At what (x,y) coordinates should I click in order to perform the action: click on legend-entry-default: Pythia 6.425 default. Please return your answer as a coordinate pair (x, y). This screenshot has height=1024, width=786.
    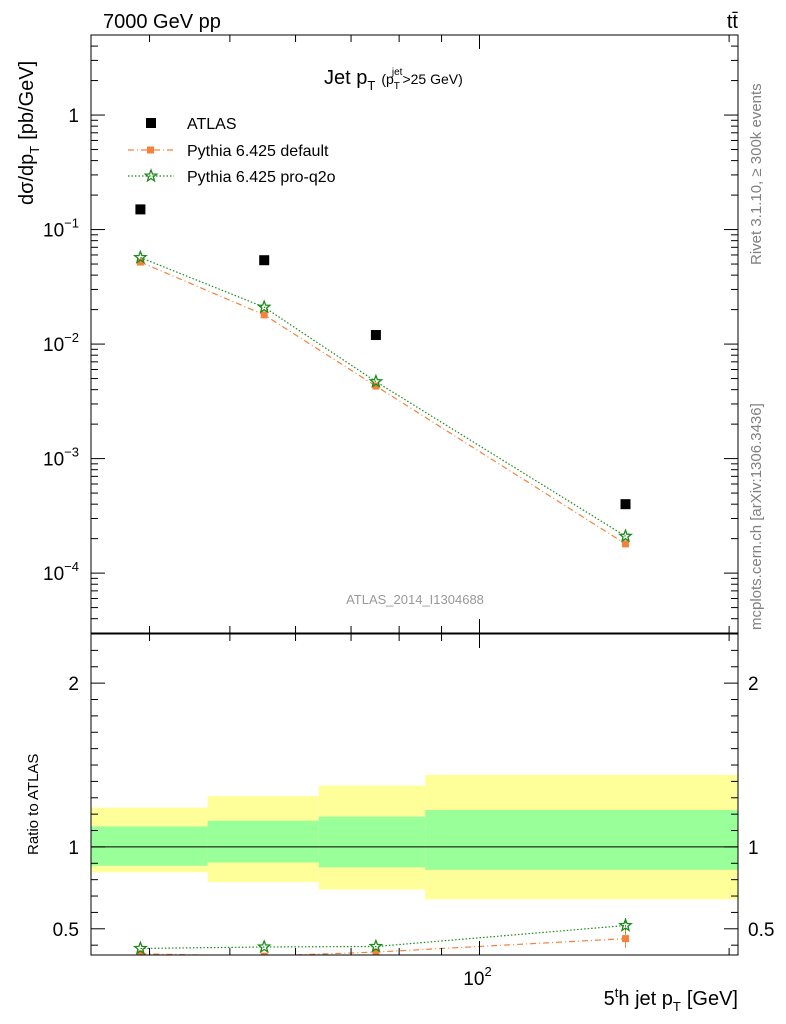
    Looking at the image, I should click on (228, 151).